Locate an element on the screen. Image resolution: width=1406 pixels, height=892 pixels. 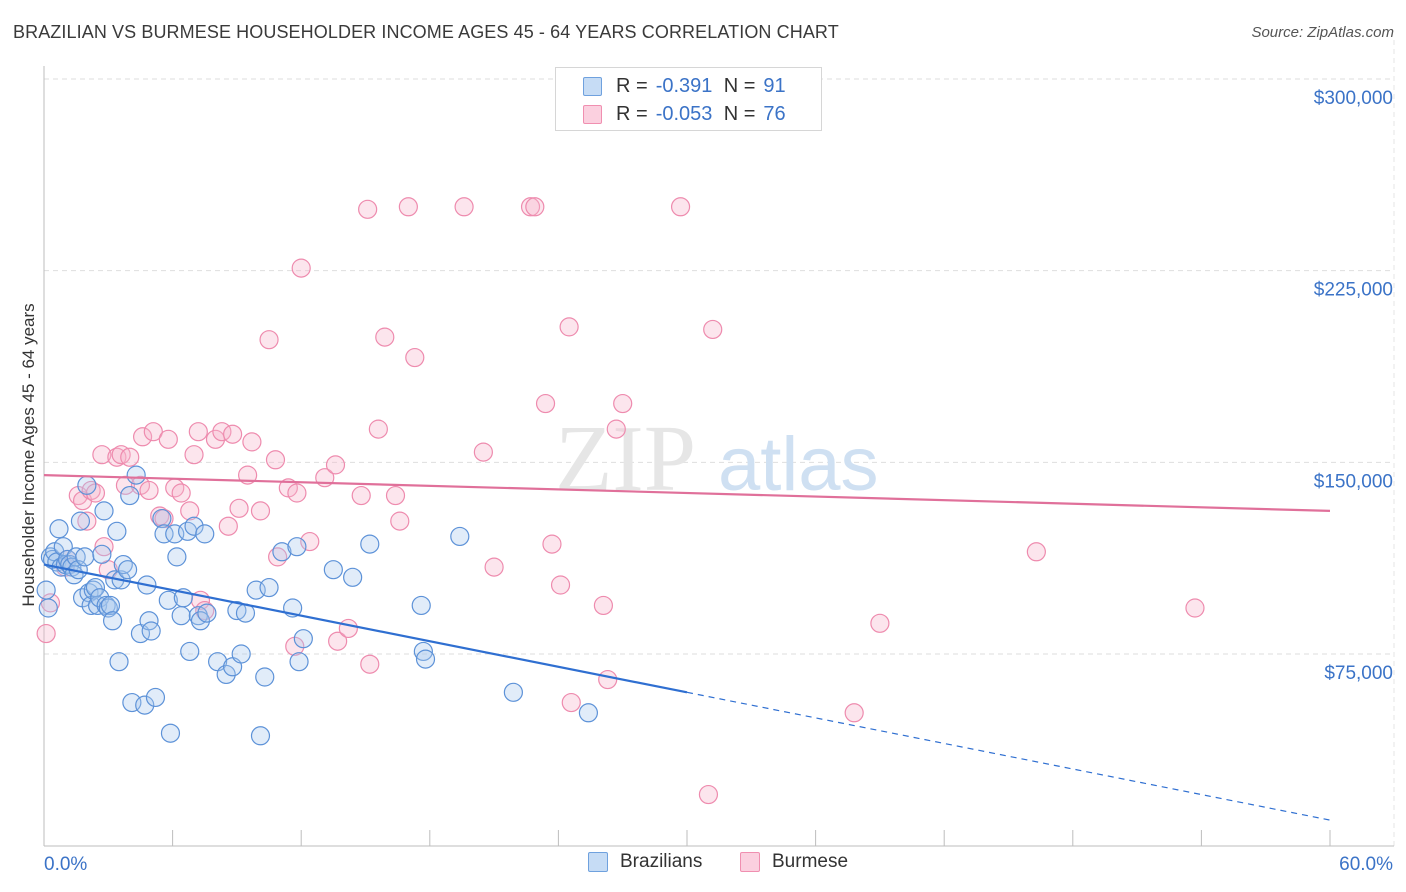
r-value: -0.391 is located at coordinates (684, 85).